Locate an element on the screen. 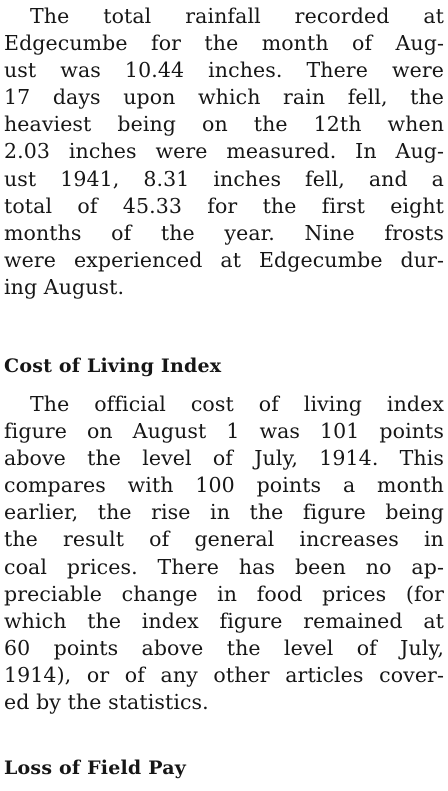 This screenshot has width=448, height=791. text-line: above the level of July, 1914. This is located at coordinates (224, 458).